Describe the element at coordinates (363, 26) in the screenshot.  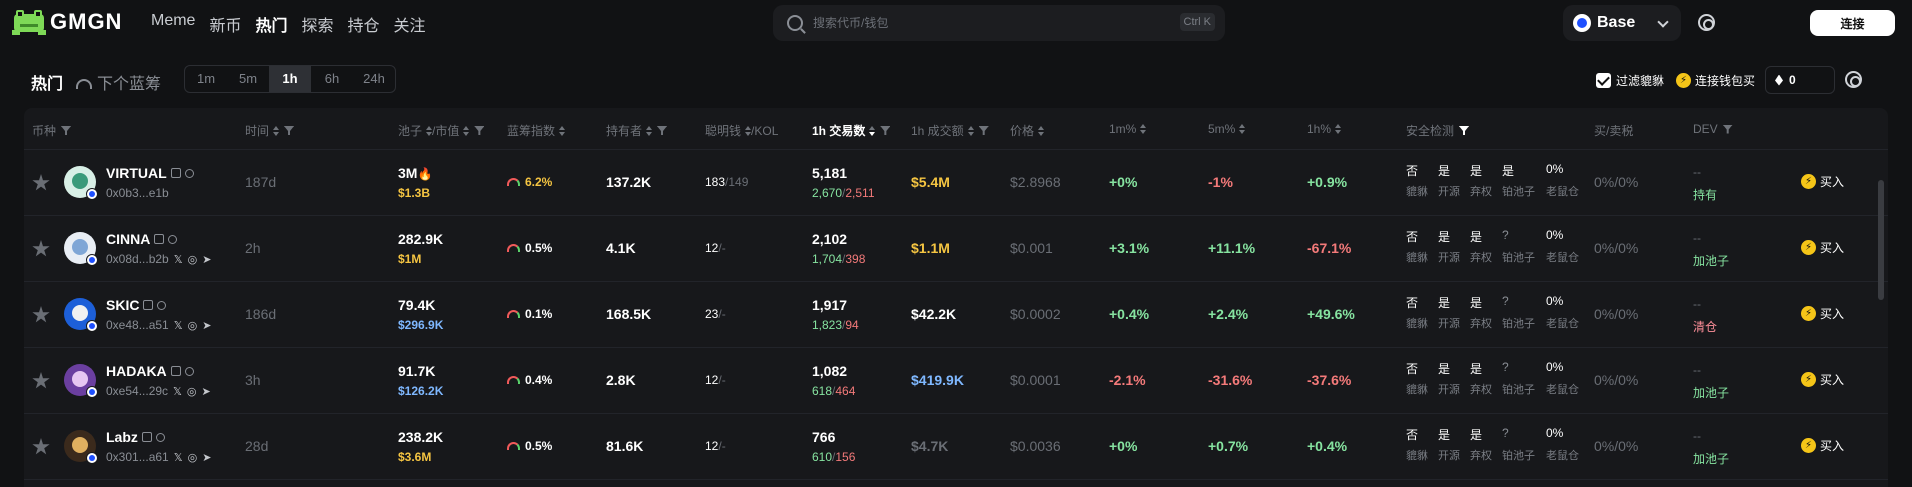
I see `nav-item: 持仓` at that location.